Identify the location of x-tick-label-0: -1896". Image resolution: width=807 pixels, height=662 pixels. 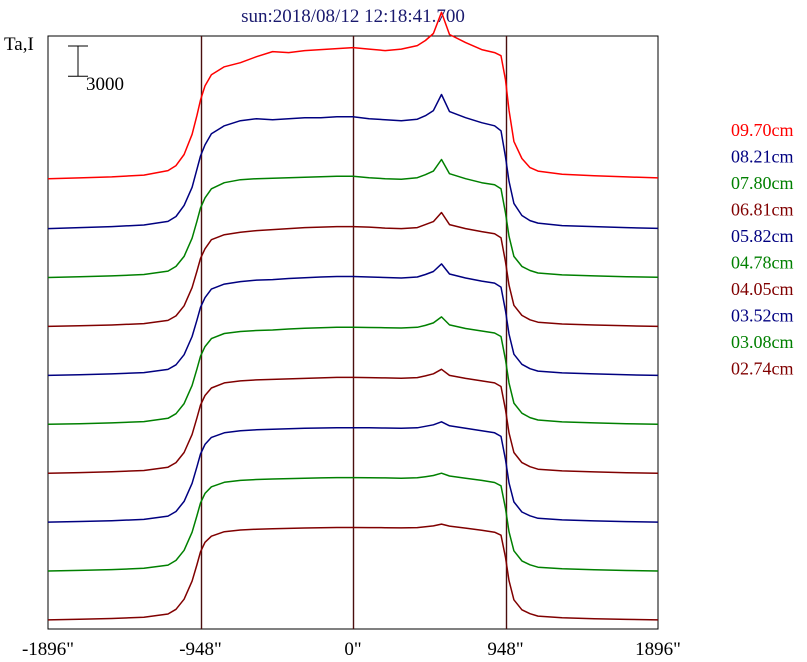
(48, 649).